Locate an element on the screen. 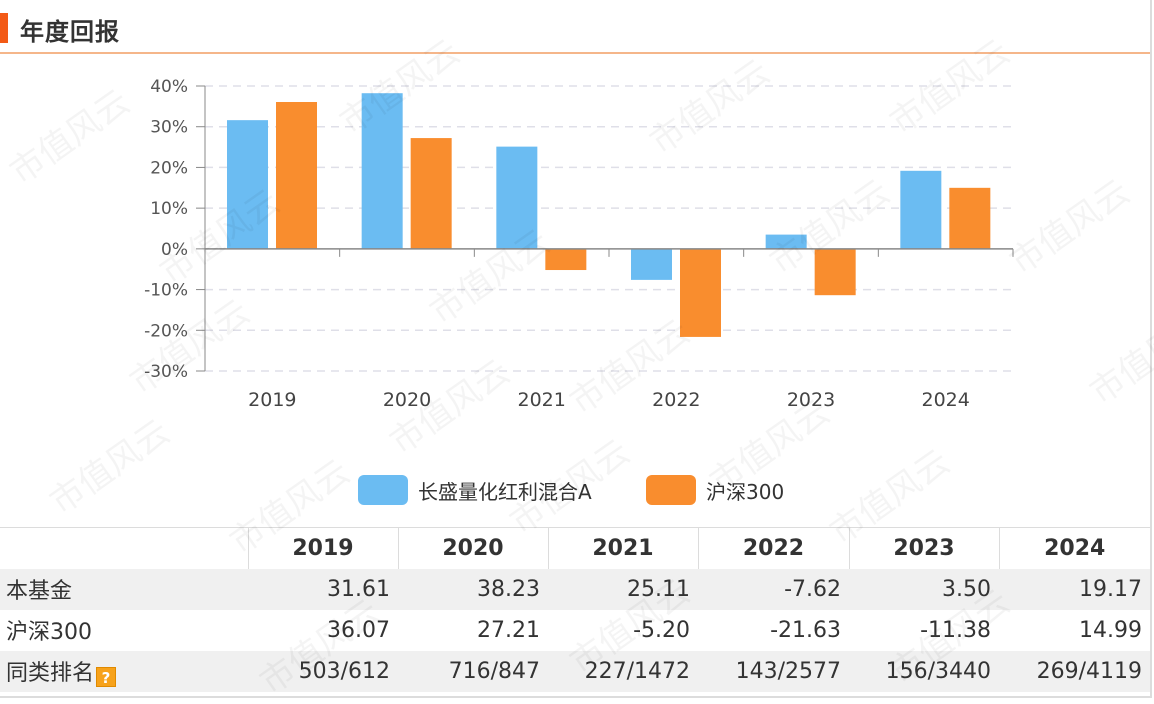 This screenshot has height=704, width=1154. x-tick-label: 2020 is located at coordinates (407, 400).